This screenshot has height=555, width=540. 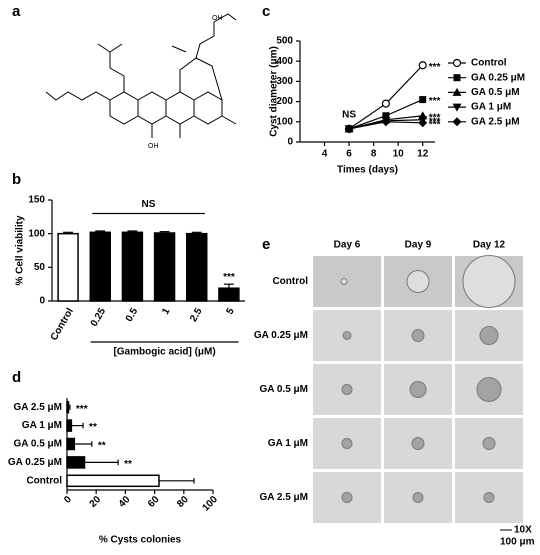 What do you see at coordinates (16, 377) in the screenshot?
I see `panel-label: d` at bounding box center [16, 377].